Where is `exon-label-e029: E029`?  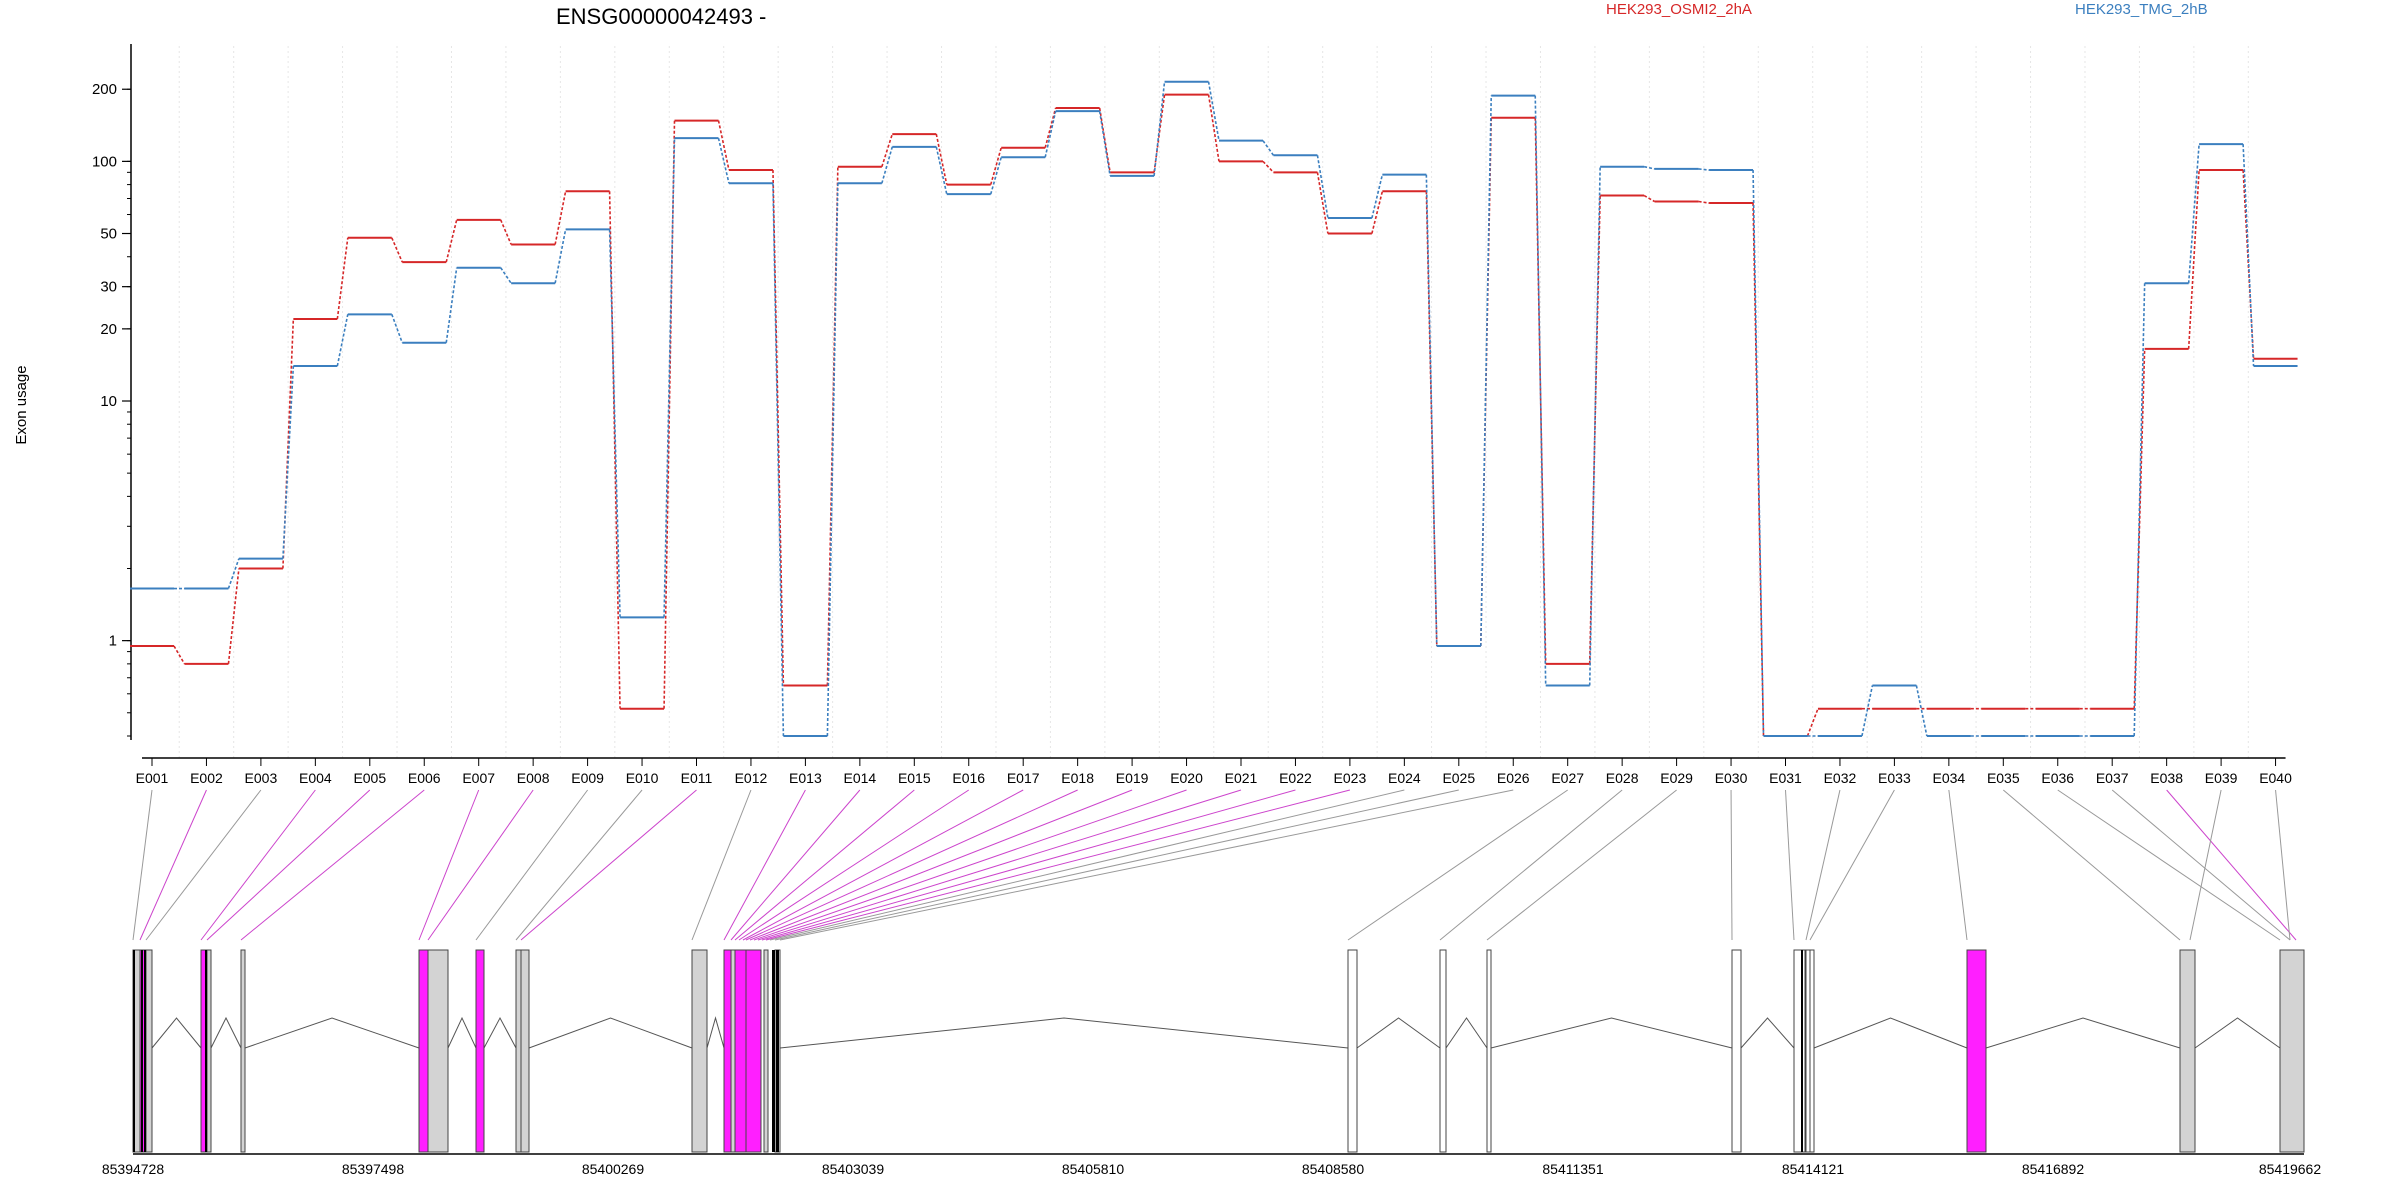 exon-label-e029: E029 is located at coordinates (1676, 778).